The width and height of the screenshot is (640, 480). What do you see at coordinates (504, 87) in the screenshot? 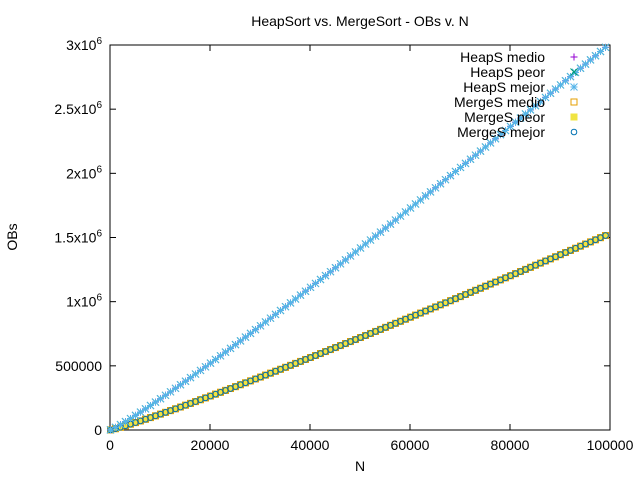
I see `legend-label: HeapS mejor` at bounding box center [504, 87].